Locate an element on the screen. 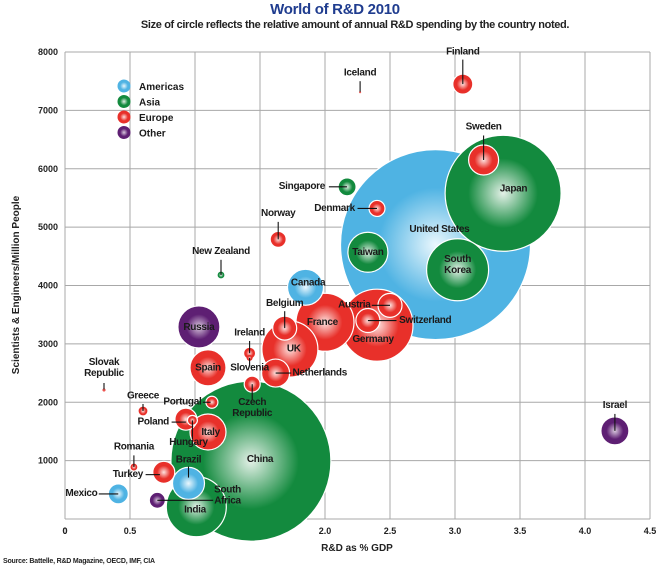  label-switzerland: Switzerland is located at coordinates (425, 320).